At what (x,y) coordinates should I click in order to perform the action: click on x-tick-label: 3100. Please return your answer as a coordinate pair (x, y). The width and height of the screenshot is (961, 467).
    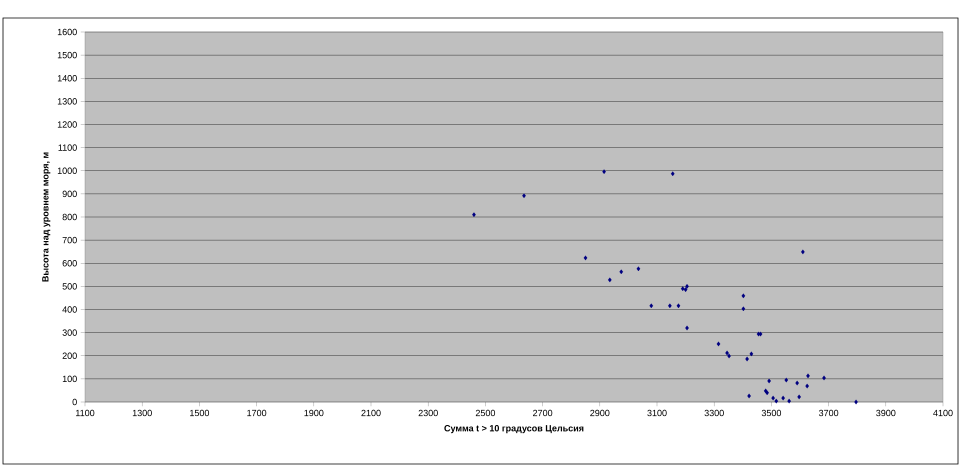
    Looking at the image, I should click on (657, 413).